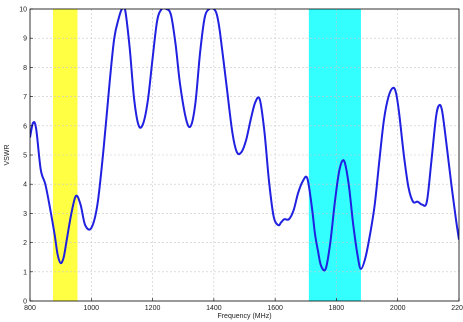 The height and width of the screenshot is (322, 463). Describe the element at coordinates (398, 308) in the screenshot. I see `x-tick-label: 2000` at that location.